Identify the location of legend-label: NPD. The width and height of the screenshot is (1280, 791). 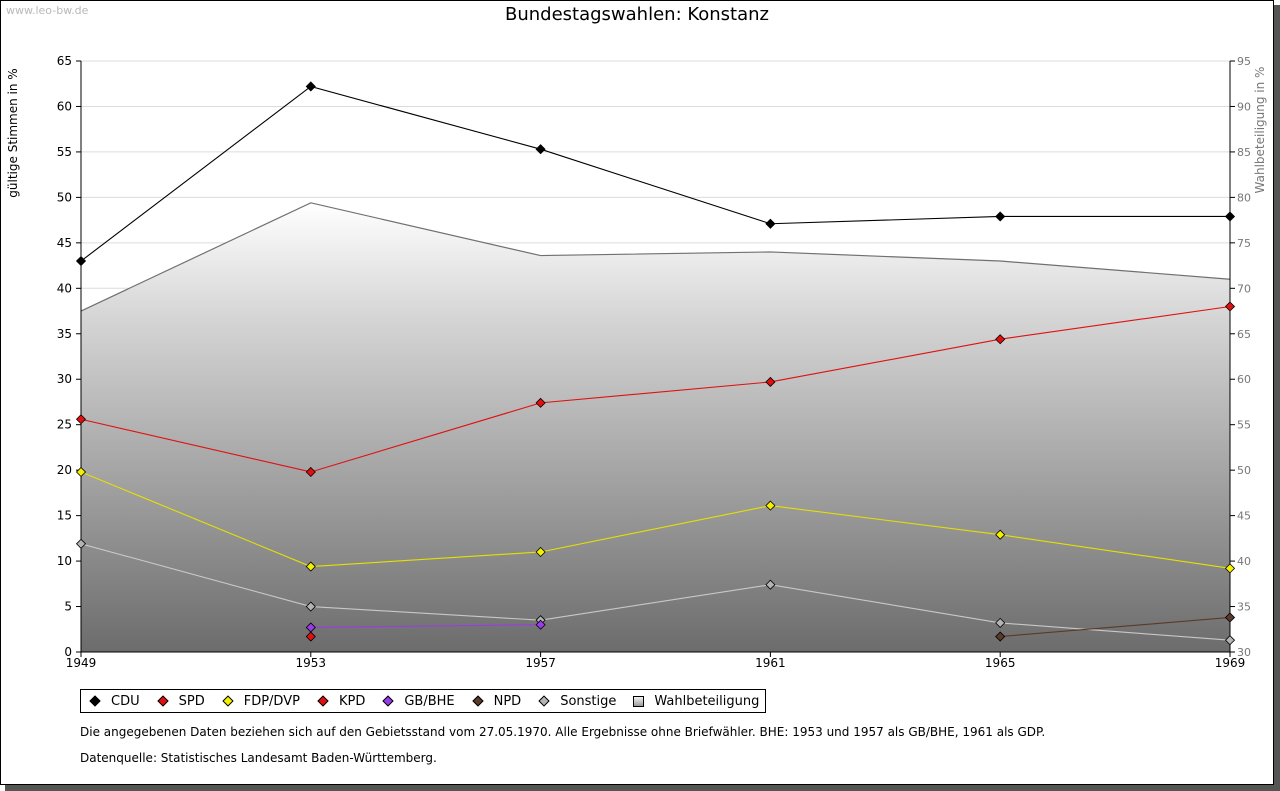
(507, 701).